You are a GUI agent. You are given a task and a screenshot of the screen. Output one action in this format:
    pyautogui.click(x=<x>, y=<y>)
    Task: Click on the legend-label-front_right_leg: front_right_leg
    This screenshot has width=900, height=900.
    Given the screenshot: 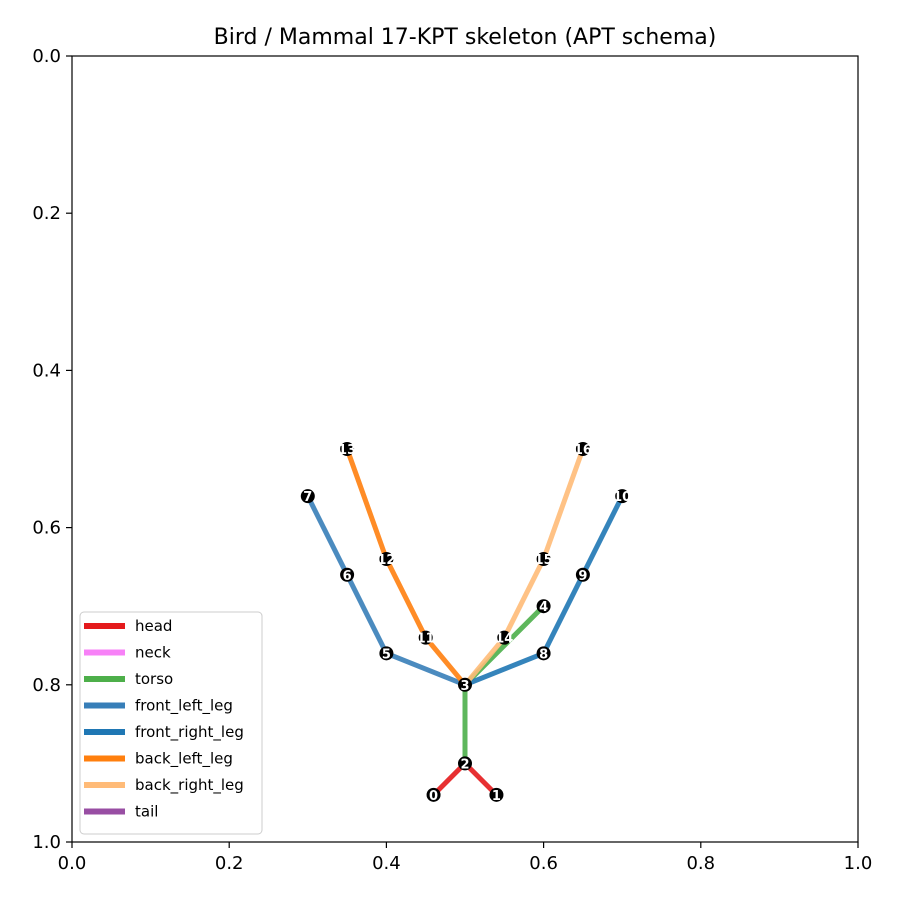 What is the action you would take?
    pyautogui.click(x=189, y=732)
    